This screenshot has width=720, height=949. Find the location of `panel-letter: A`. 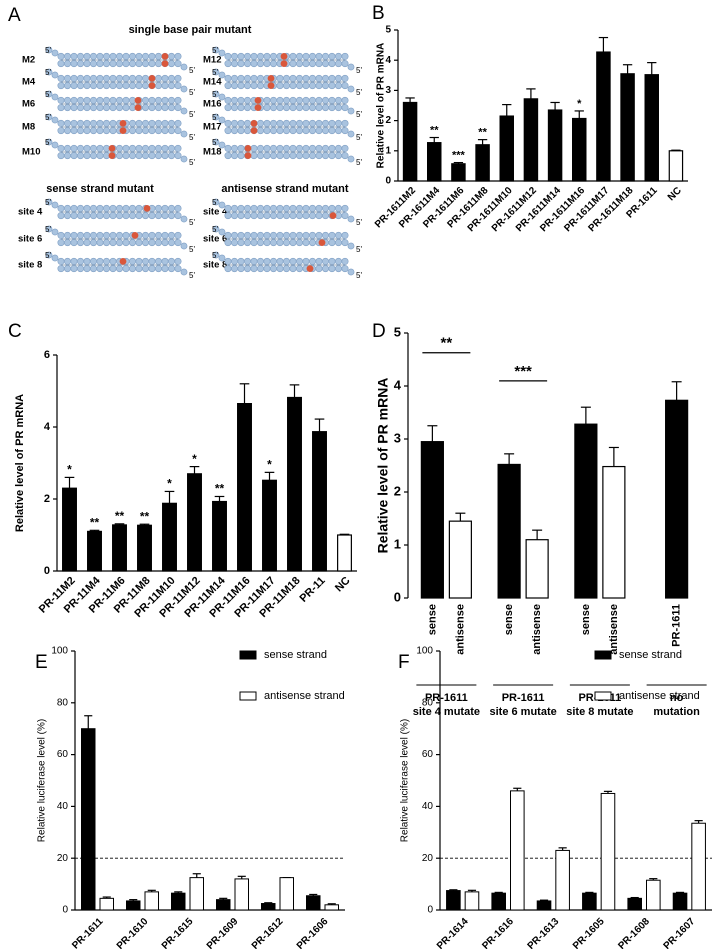

panel-letter: A is located at coordinates (14, 15).